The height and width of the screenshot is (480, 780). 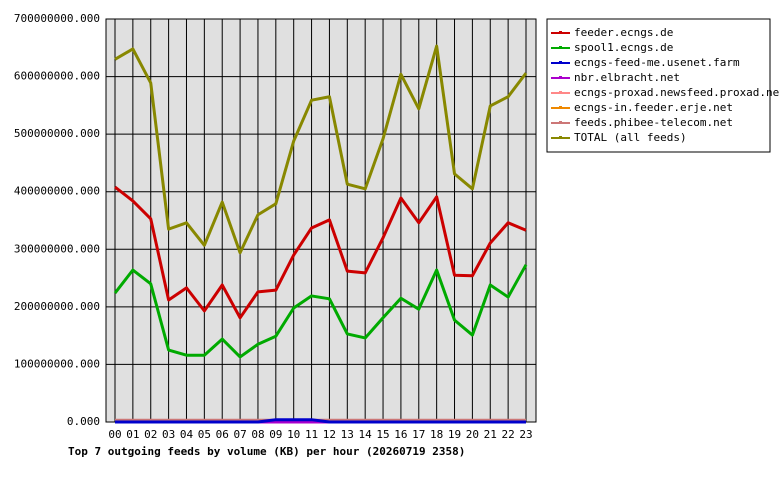 I want to click on x-tick-label: 22, so click(x=508, y=434).